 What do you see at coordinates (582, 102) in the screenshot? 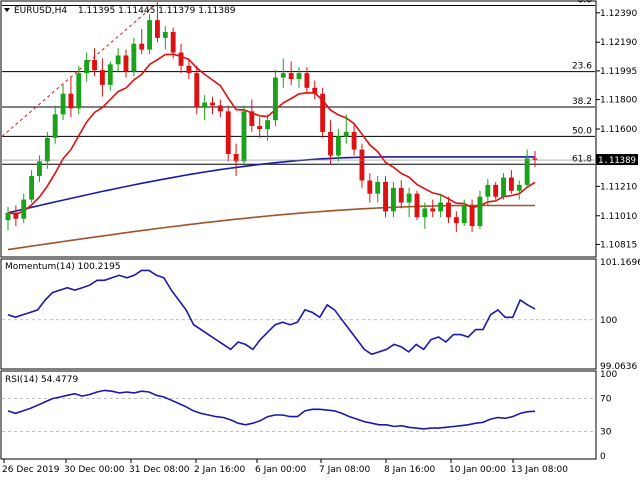
I see `fib-level-label: 38.2` at bounding box center [582, 102].